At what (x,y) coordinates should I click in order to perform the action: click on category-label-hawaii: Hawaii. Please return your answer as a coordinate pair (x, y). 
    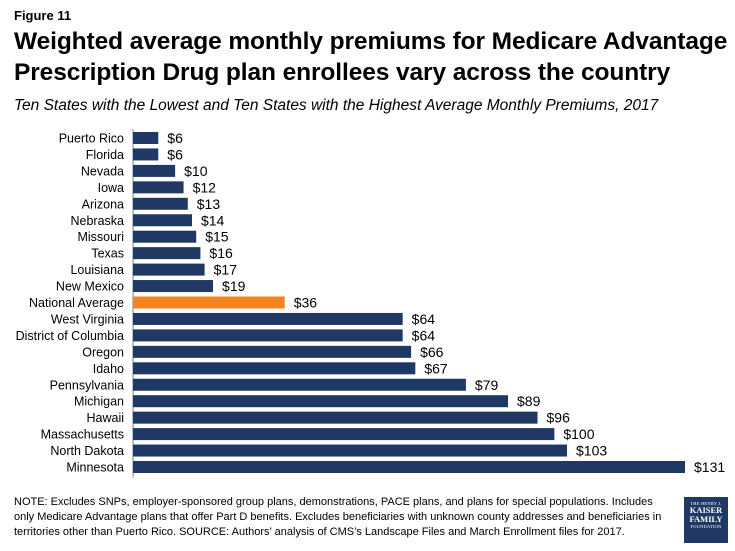
    Looking at the image, I should click on (105, 418).